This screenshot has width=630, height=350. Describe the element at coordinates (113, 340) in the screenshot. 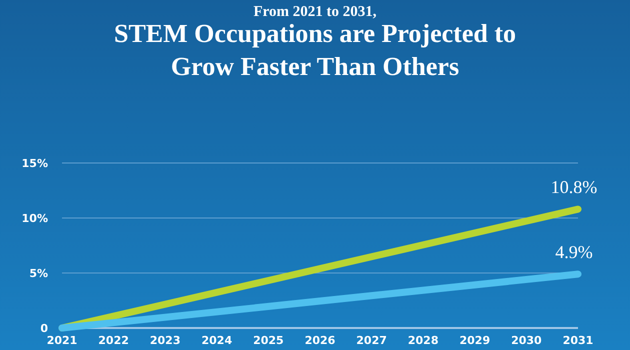

I see `x-tick-label: 2022` at that location.